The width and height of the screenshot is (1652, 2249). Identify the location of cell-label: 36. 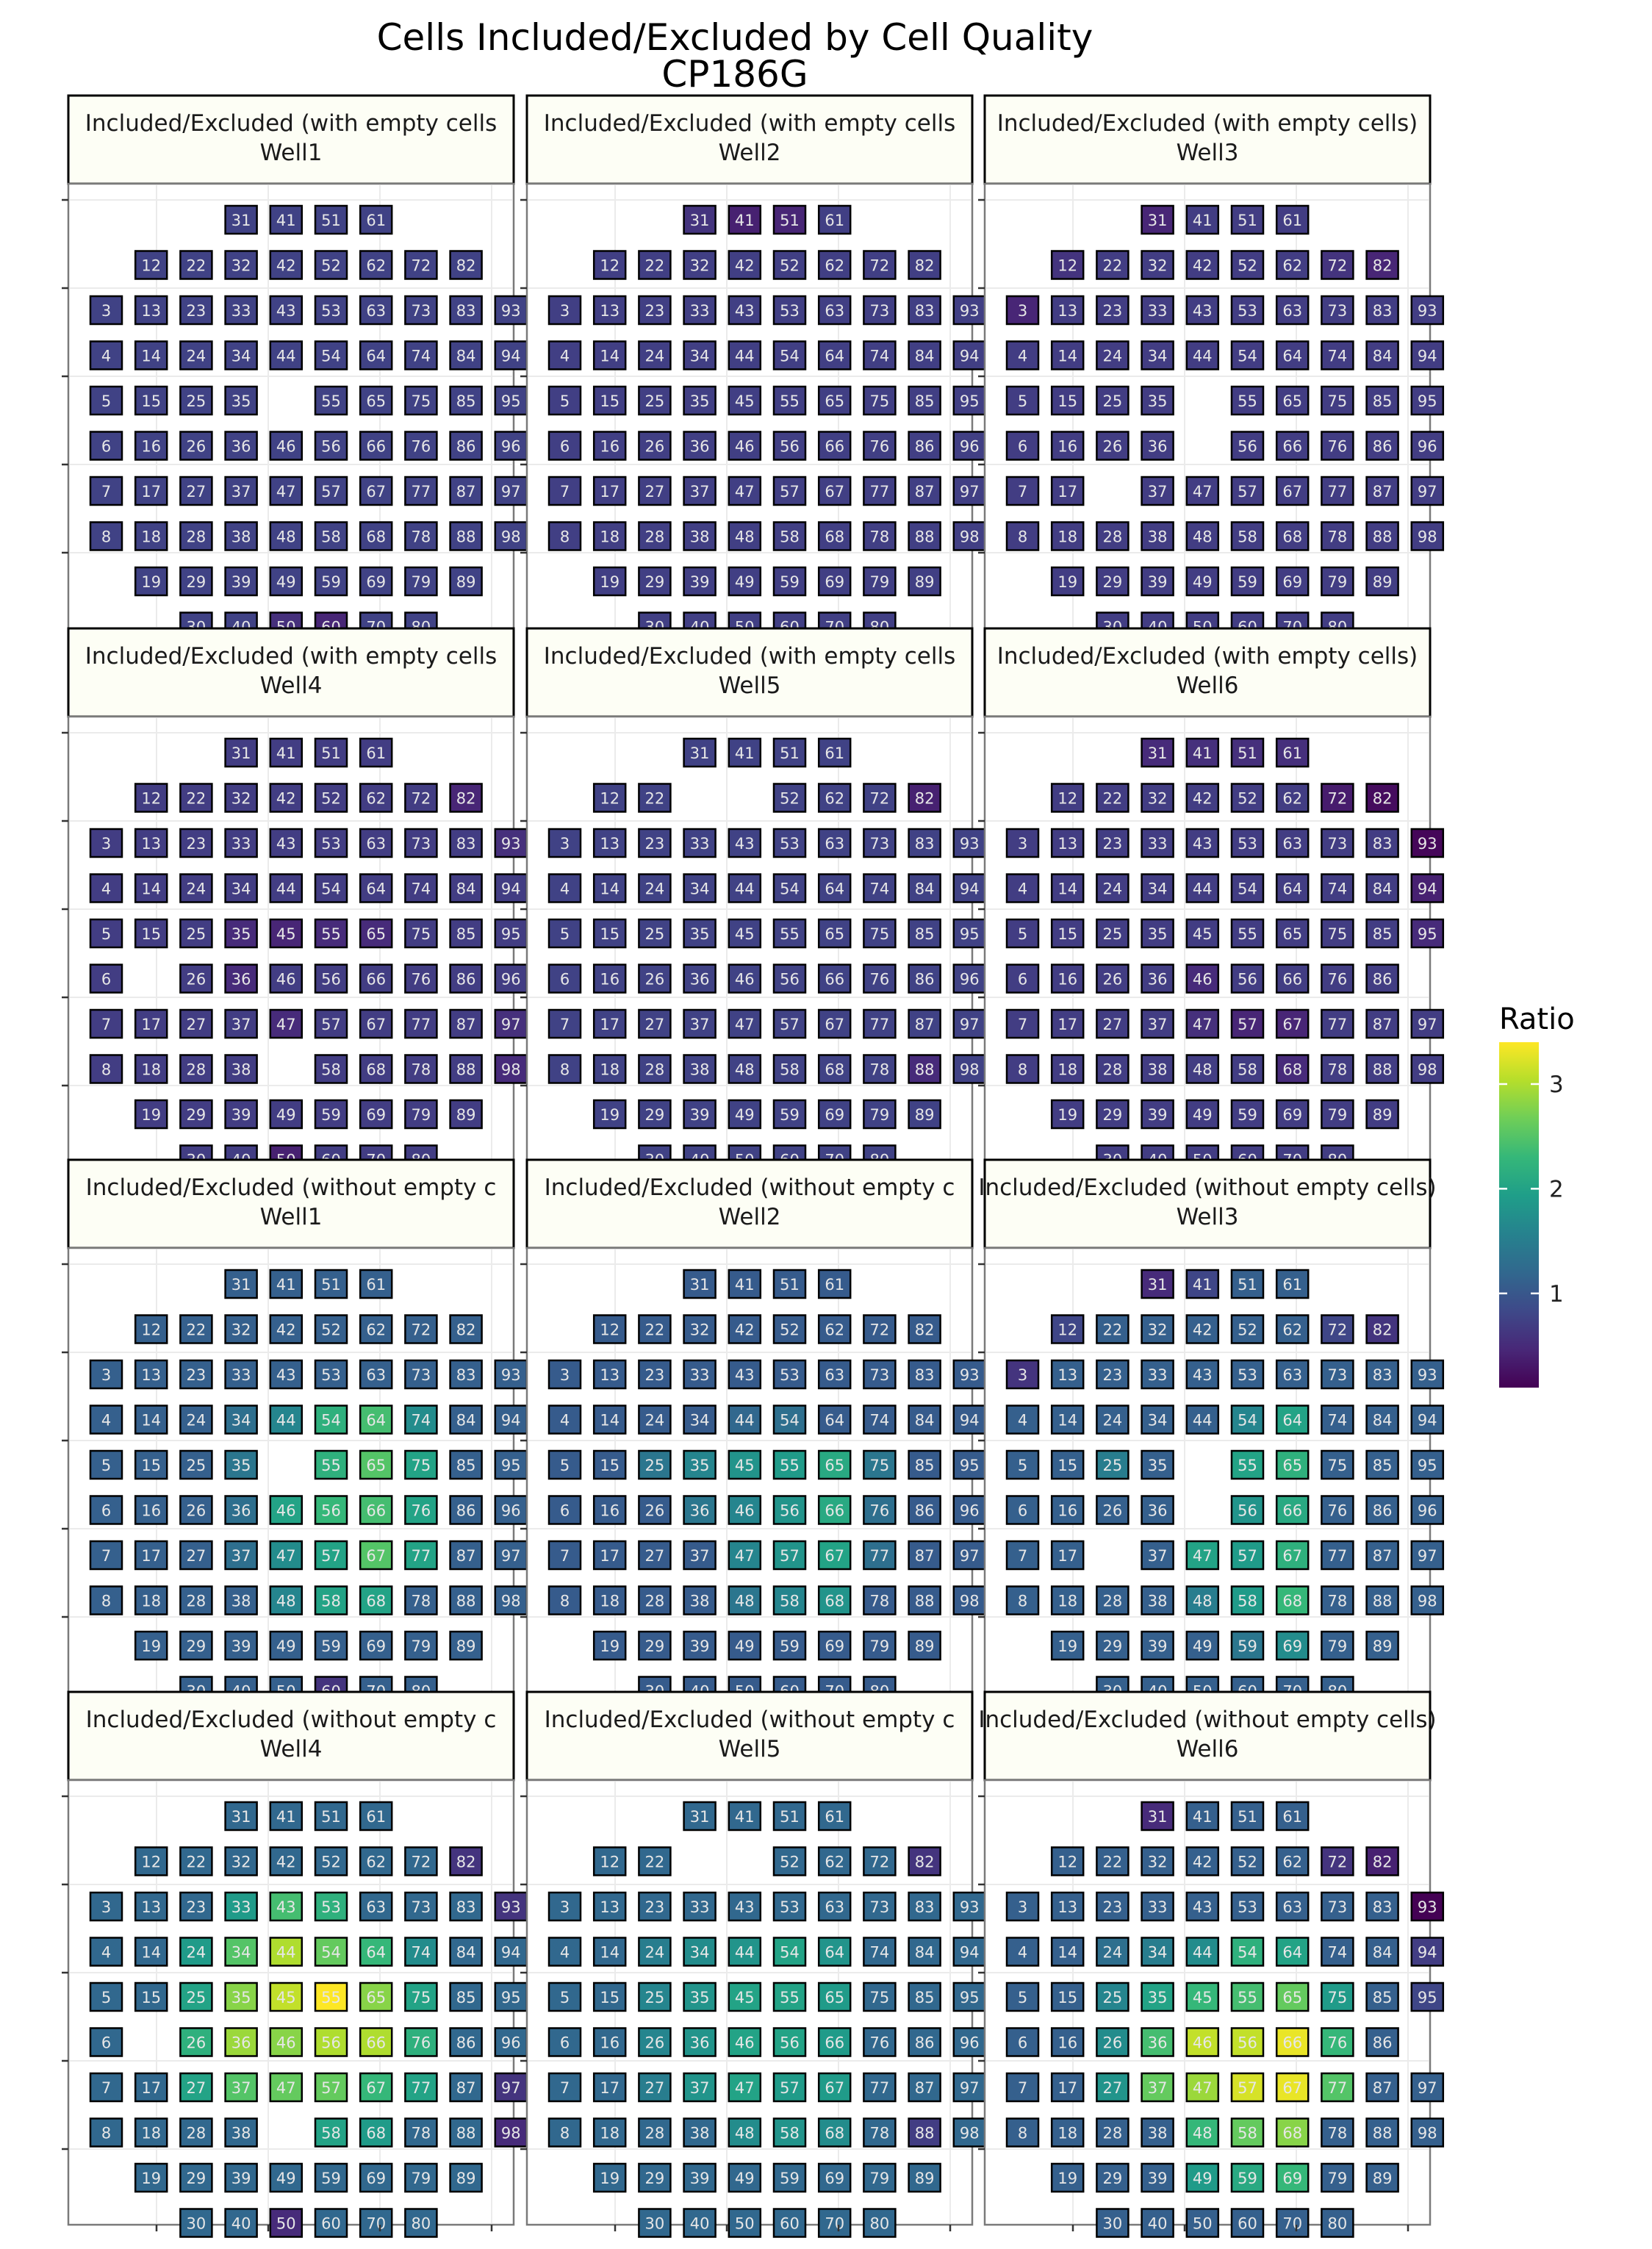
(700, 2043).